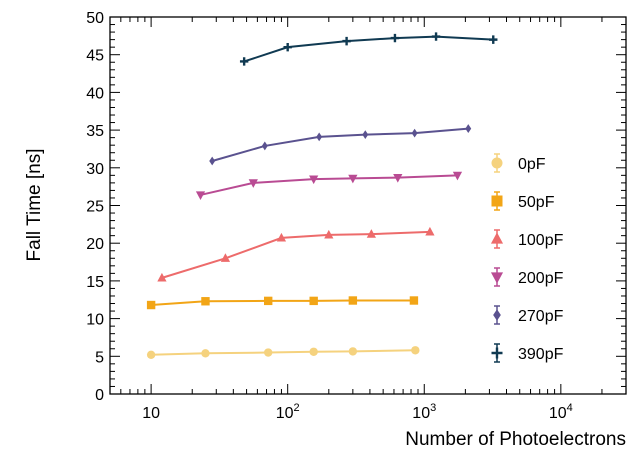 The image size is (628, 452). I want to click on legend-entry: 390pF, so click(527, 353).